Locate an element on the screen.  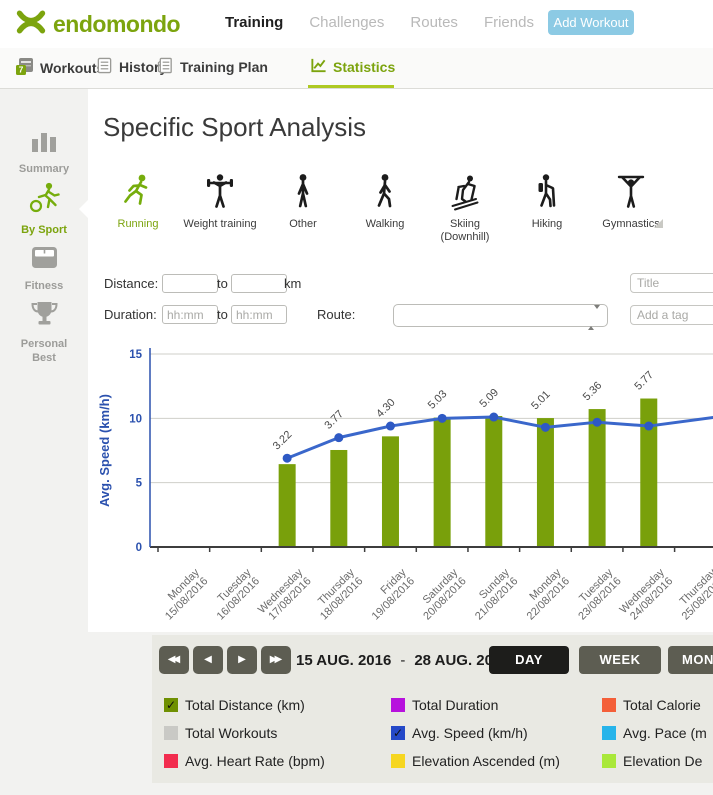
date-first-button: ◀◀ is located at coordinates (174, 660).